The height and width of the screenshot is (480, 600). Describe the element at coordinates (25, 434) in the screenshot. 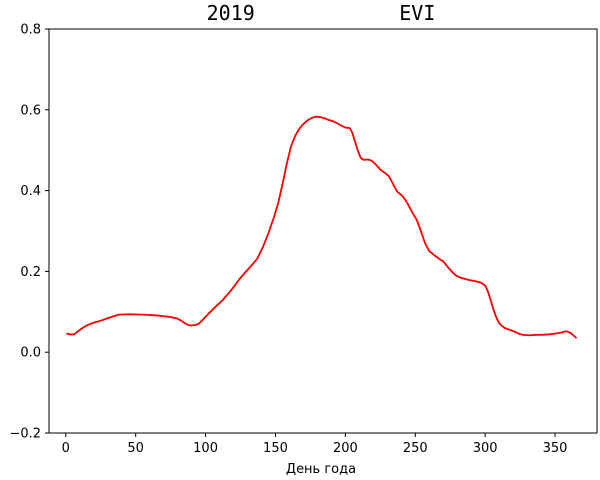

I see `y-tick-label: −0.2` at that location.